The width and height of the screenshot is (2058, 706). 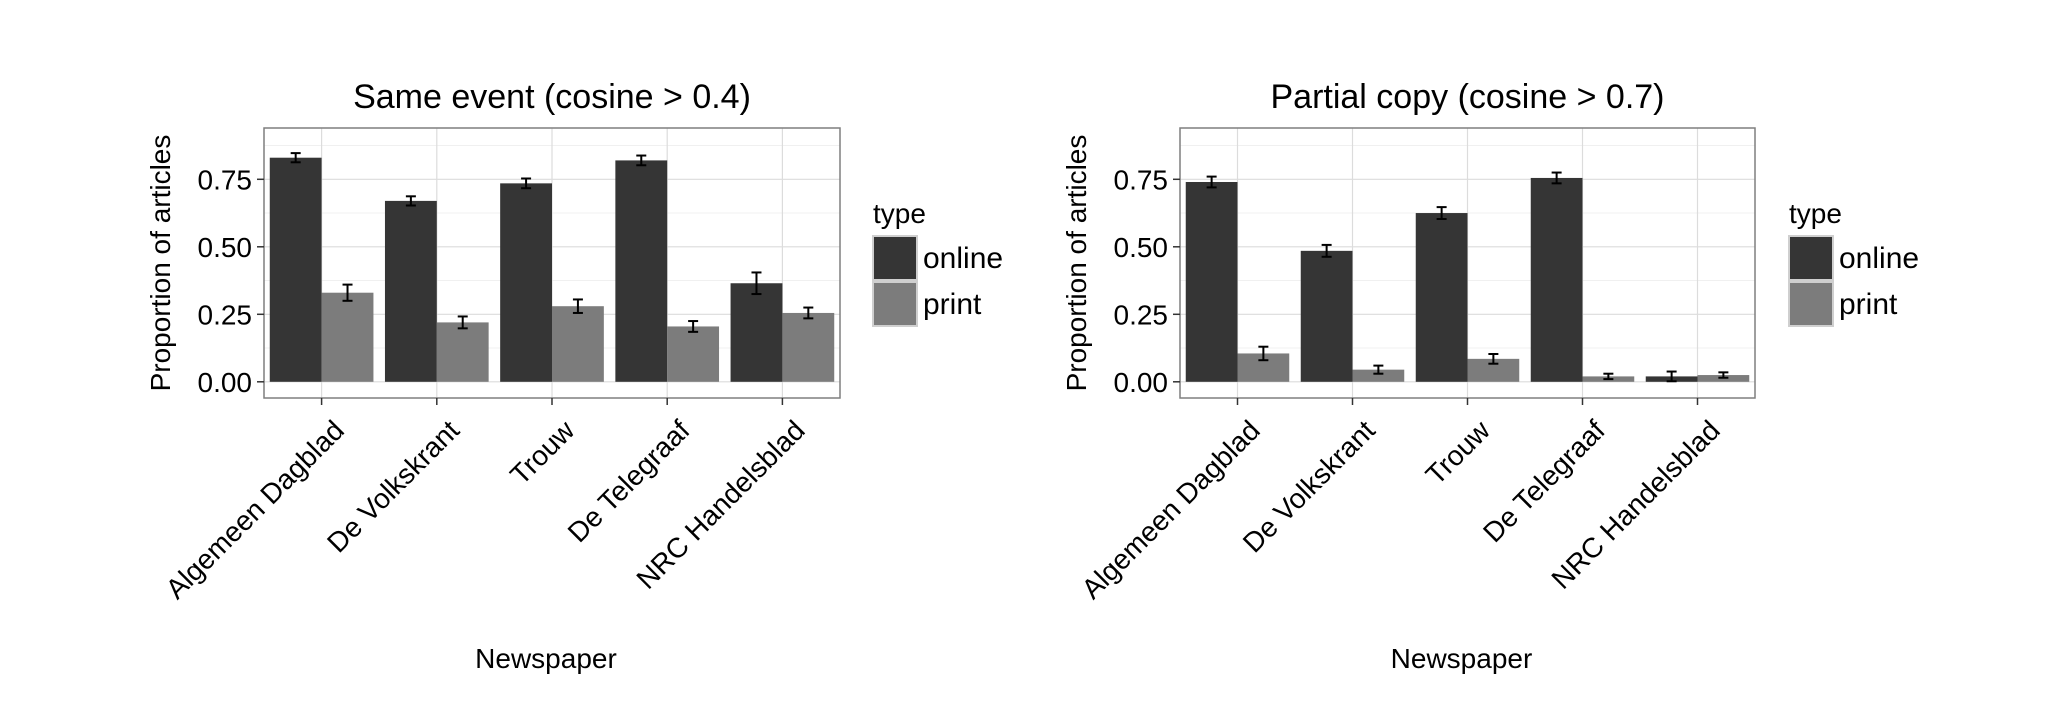 I want to click on chart-title: Same event (cosine > 0.4), so click(x=552, y=97).